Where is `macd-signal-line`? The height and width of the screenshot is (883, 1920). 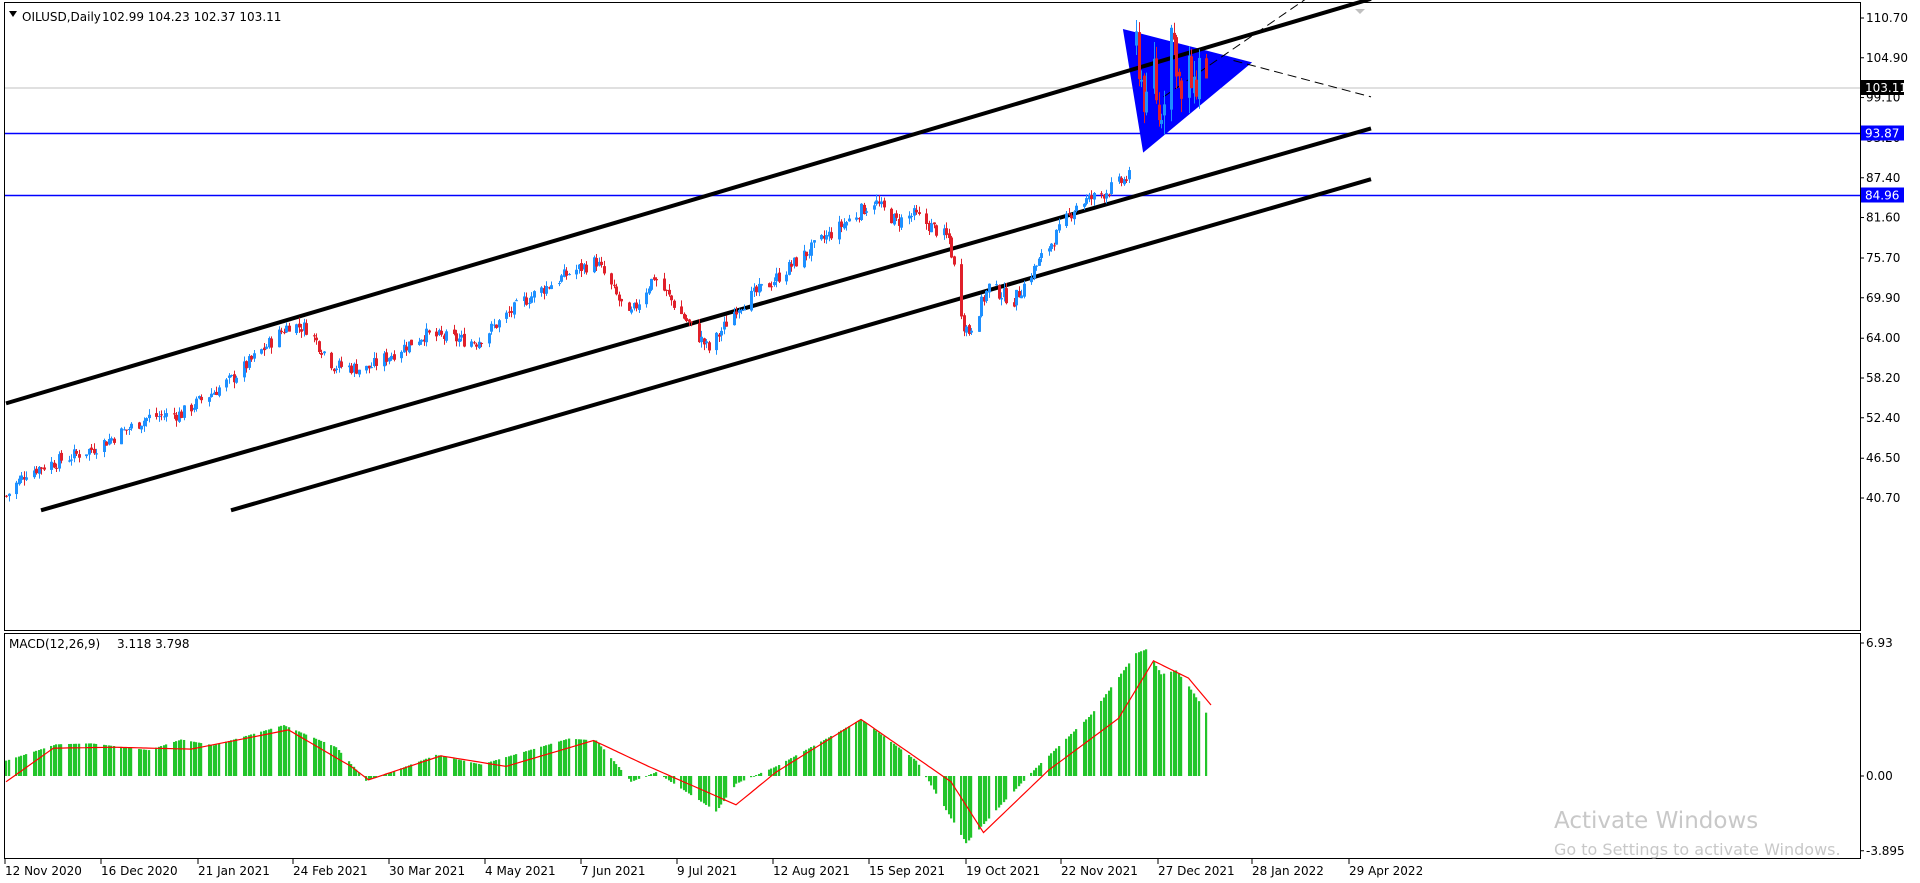 macd-signal-line is located at coordinates (608, 747).